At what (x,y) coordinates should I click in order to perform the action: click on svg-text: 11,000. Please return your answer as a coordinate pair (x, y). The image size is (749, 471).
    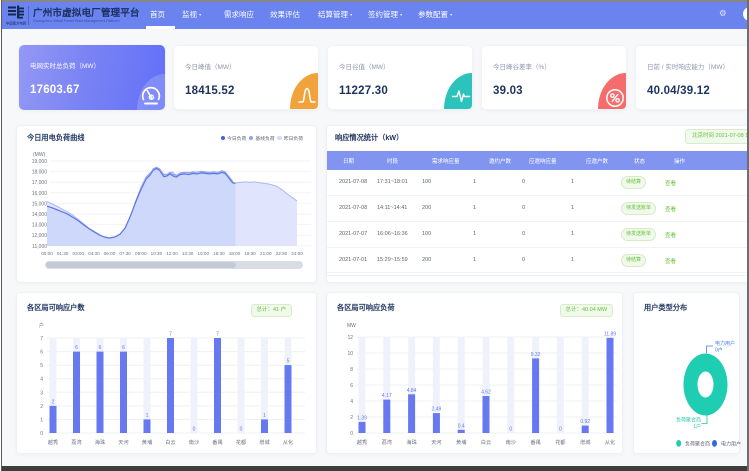
    Looking at the image, I should click on (39, 247).